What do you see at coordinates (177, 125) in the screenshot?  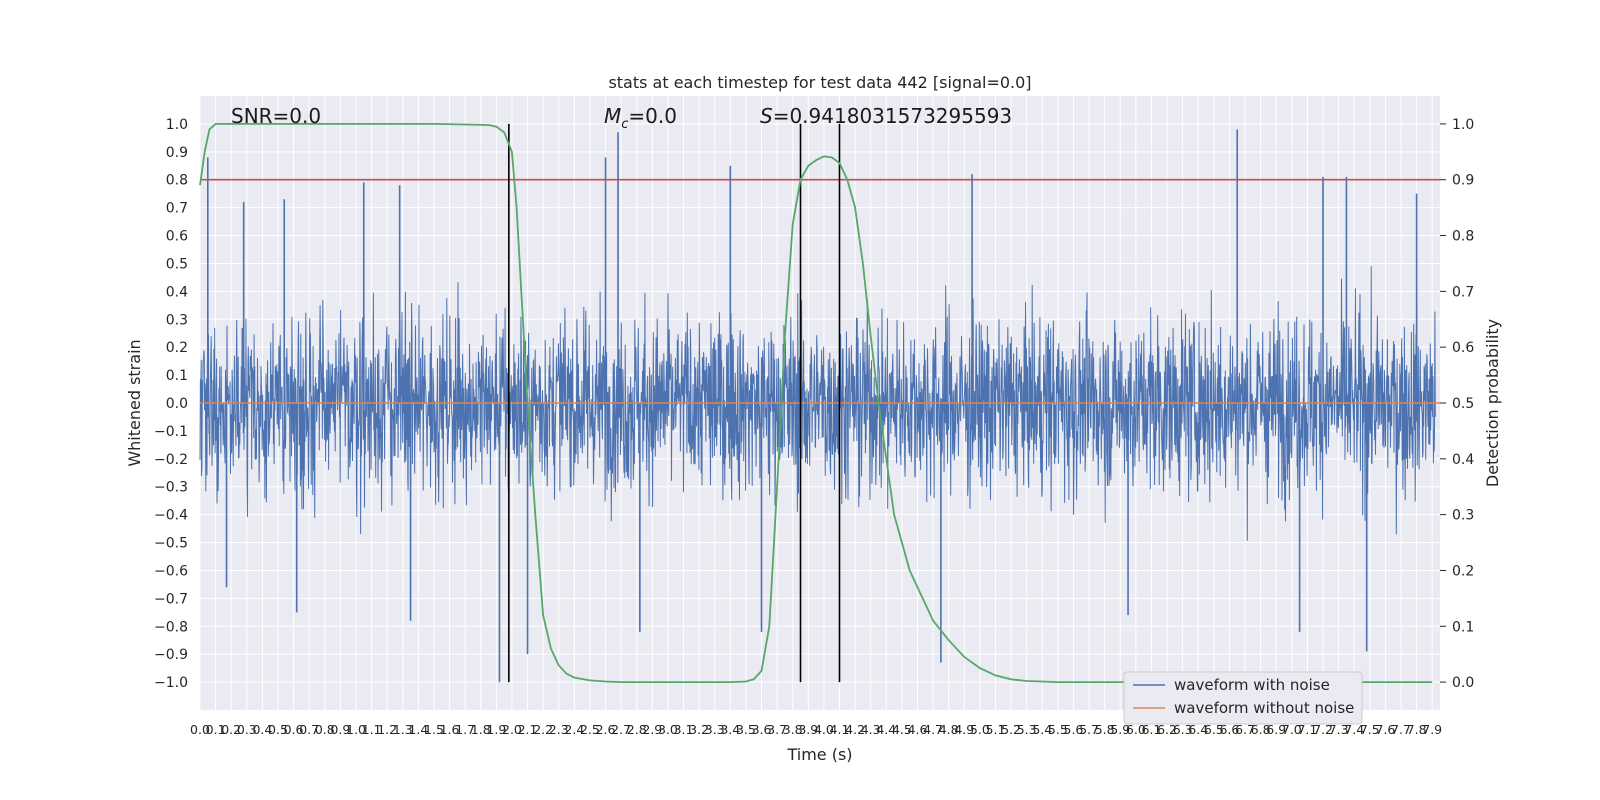 I see `y-tick-label: 1.0` at bounding box center [177, 125].